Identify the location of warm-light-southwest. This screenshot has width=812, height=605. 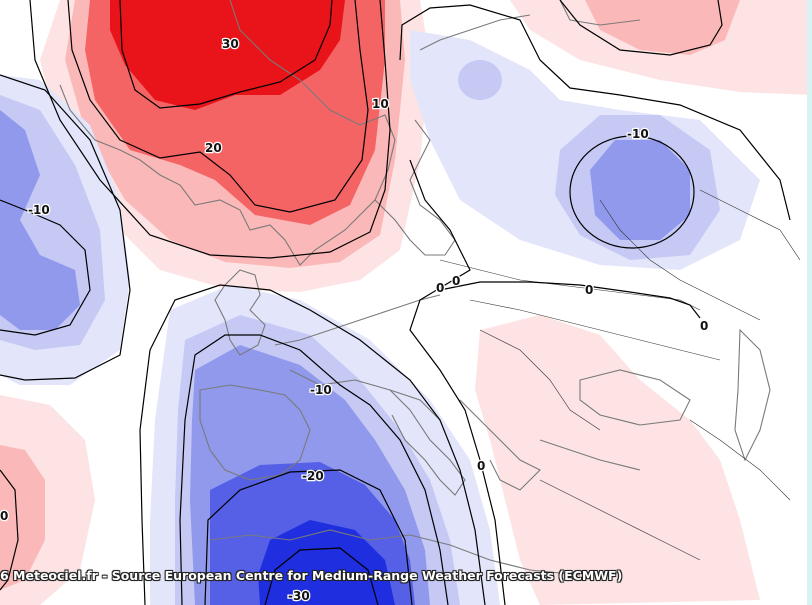
(22, 517).